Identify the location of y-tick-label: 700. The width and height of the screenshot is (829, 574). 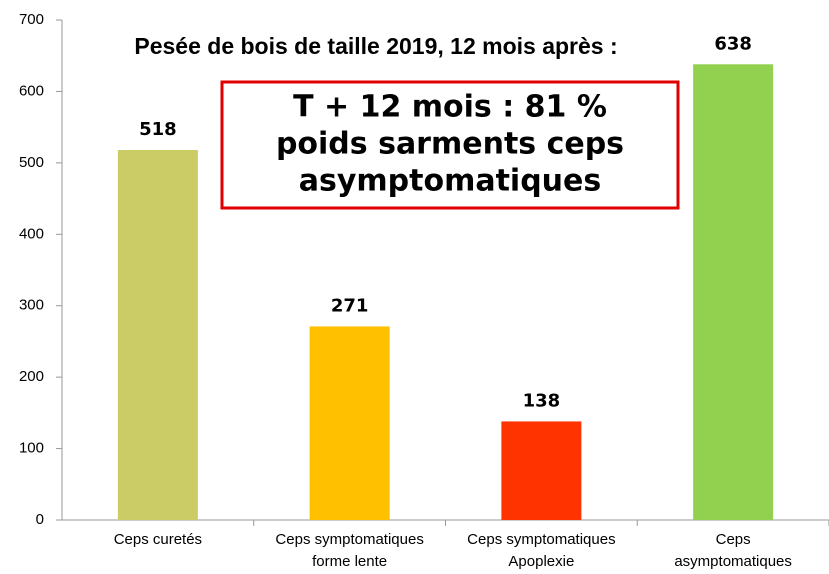
(31, 19).